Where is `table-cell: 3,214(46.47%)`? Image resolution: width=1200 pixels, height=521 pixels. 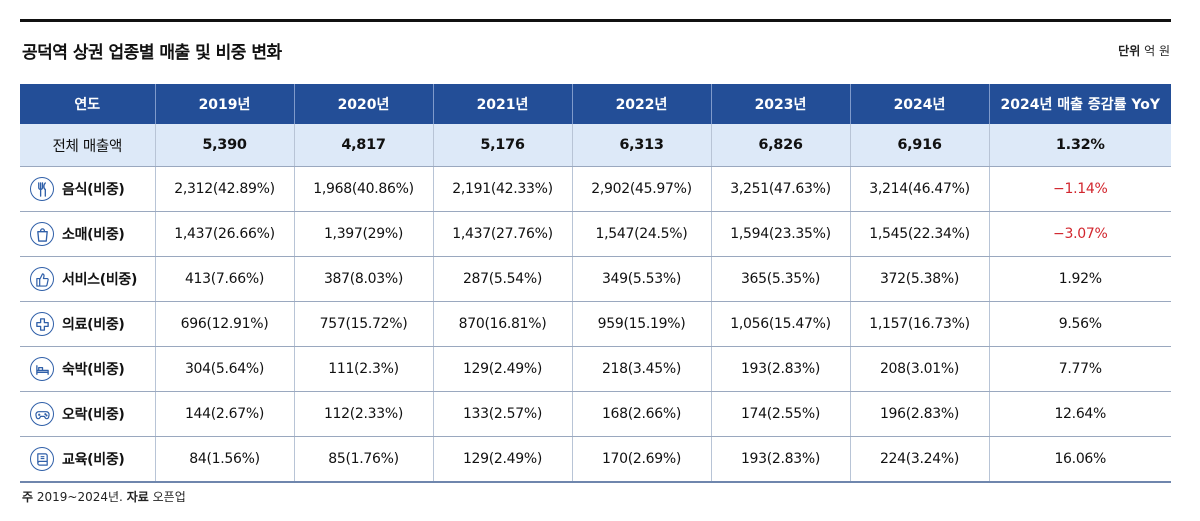
table-cell: 3,214(46.47%) is located at coordinates (919, 189).